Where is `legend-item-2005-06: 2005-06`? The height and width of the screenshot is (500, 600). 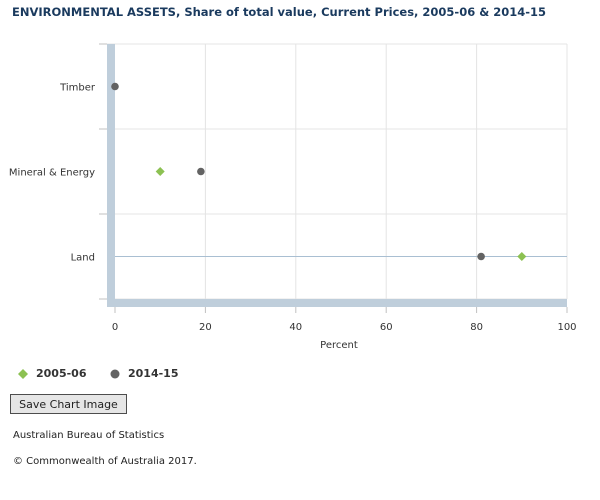
legend-item-2005-06: 2005-06 is located at coordinates (52, 373).